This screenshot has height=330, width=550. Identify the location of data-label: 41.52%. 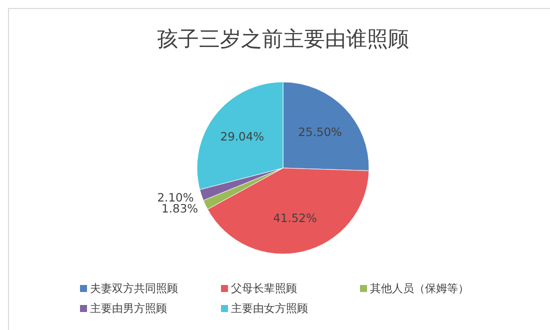
(295, 218).